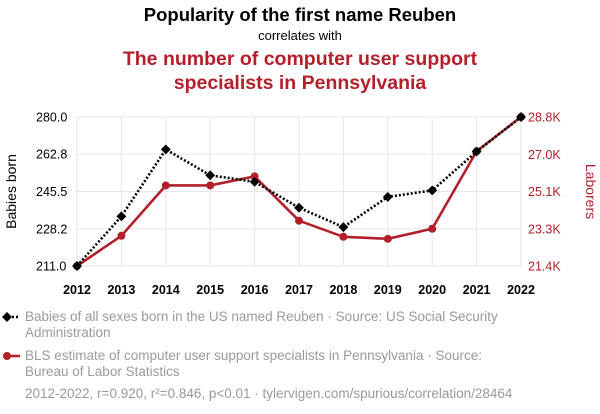  Describe the element at coordinates (432, 290) in the screenshot. I see `x-tick-label: 2020` at that location.